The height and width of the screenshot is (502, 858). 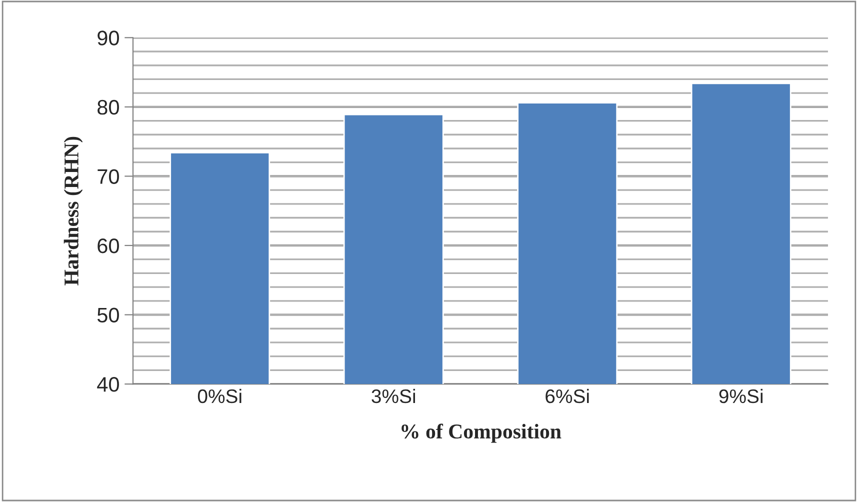 I want to click on x-axis-title: % of Composition, so click(x=482, y=433).